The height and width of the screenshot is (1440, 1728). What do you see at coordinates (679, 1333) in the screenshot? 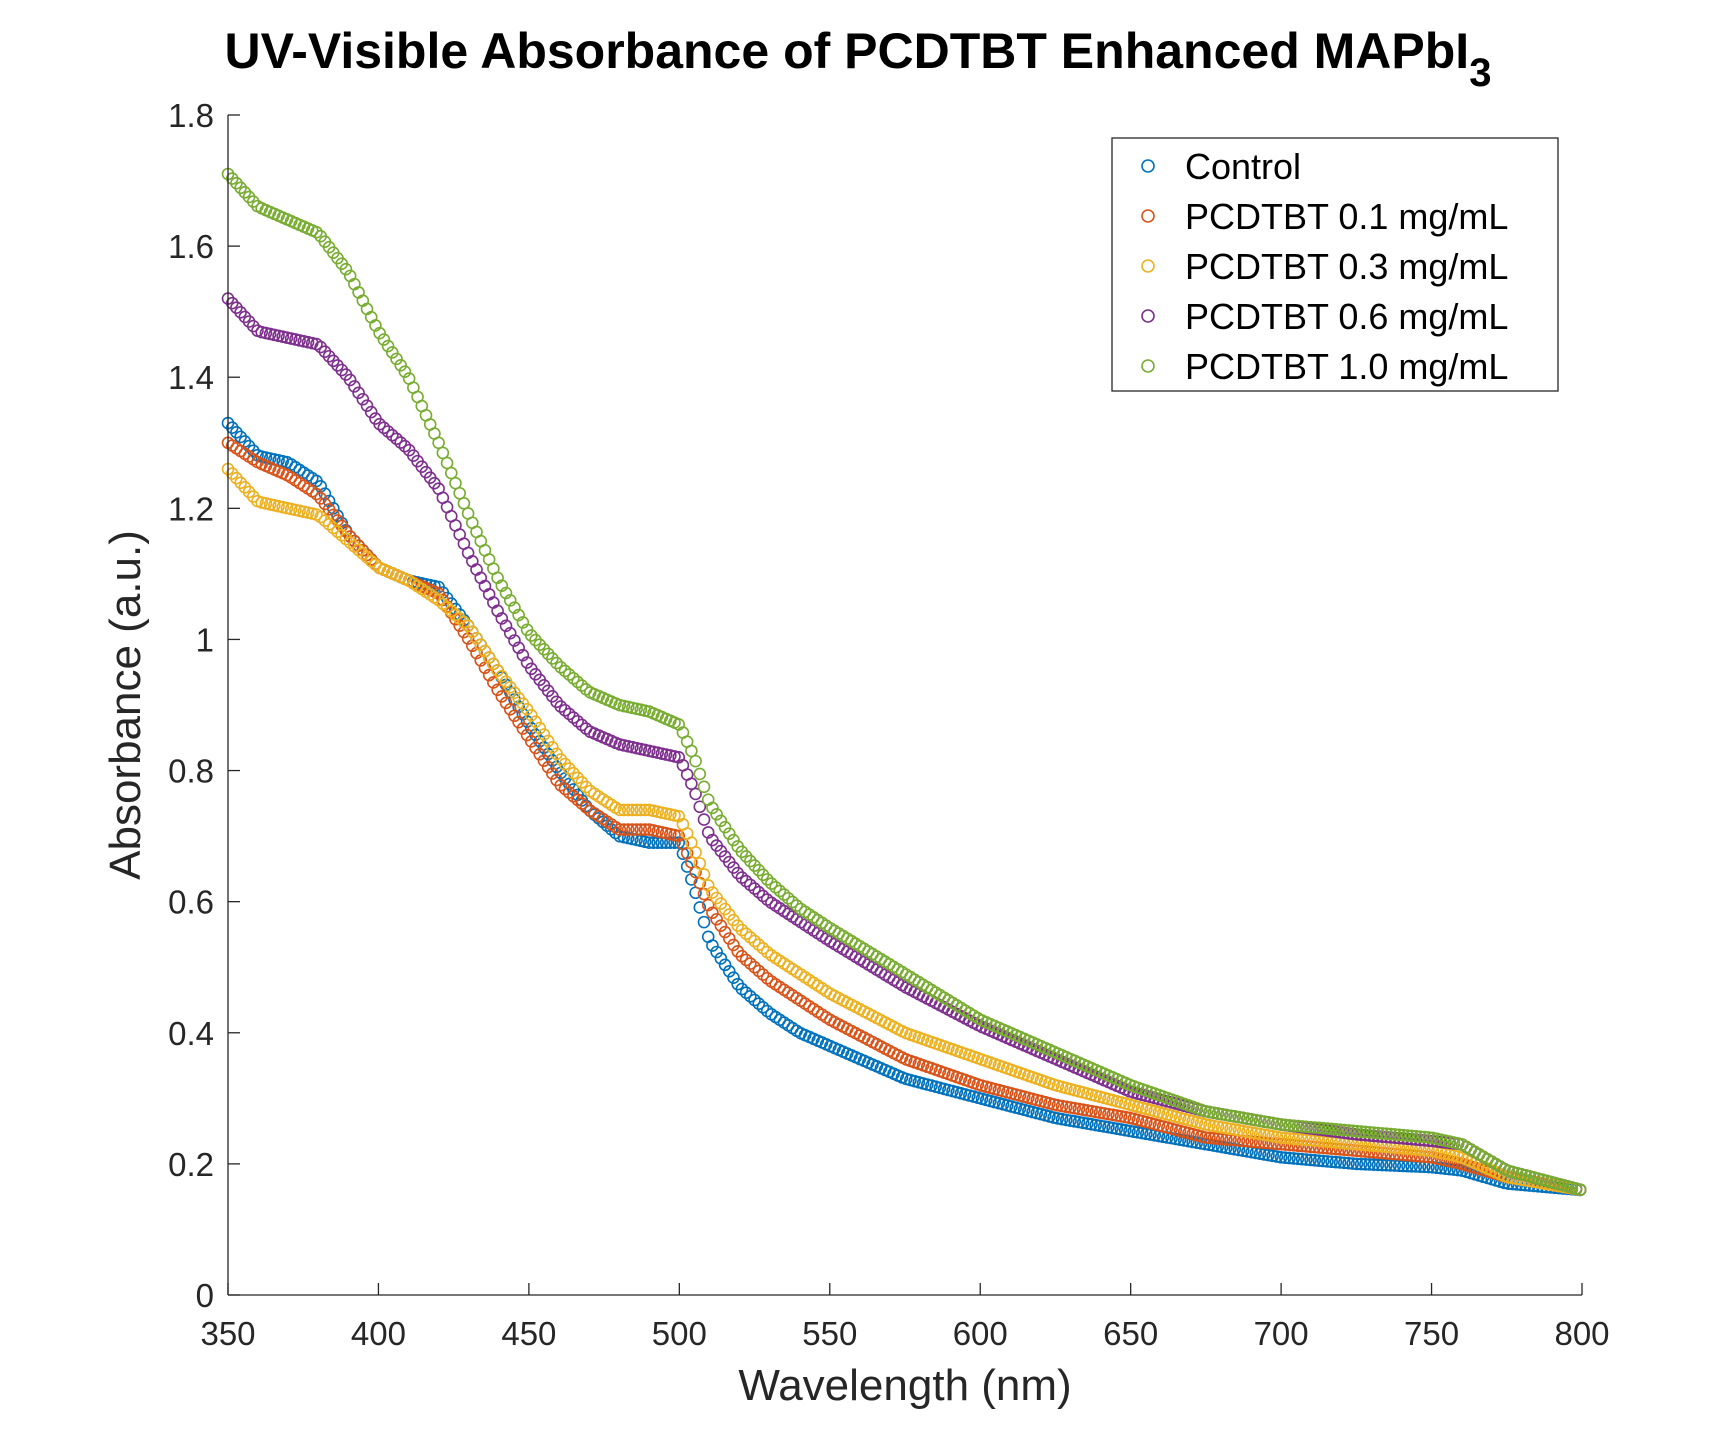
I see `x-tick-label: 500` at bounding box center [679, 1333].